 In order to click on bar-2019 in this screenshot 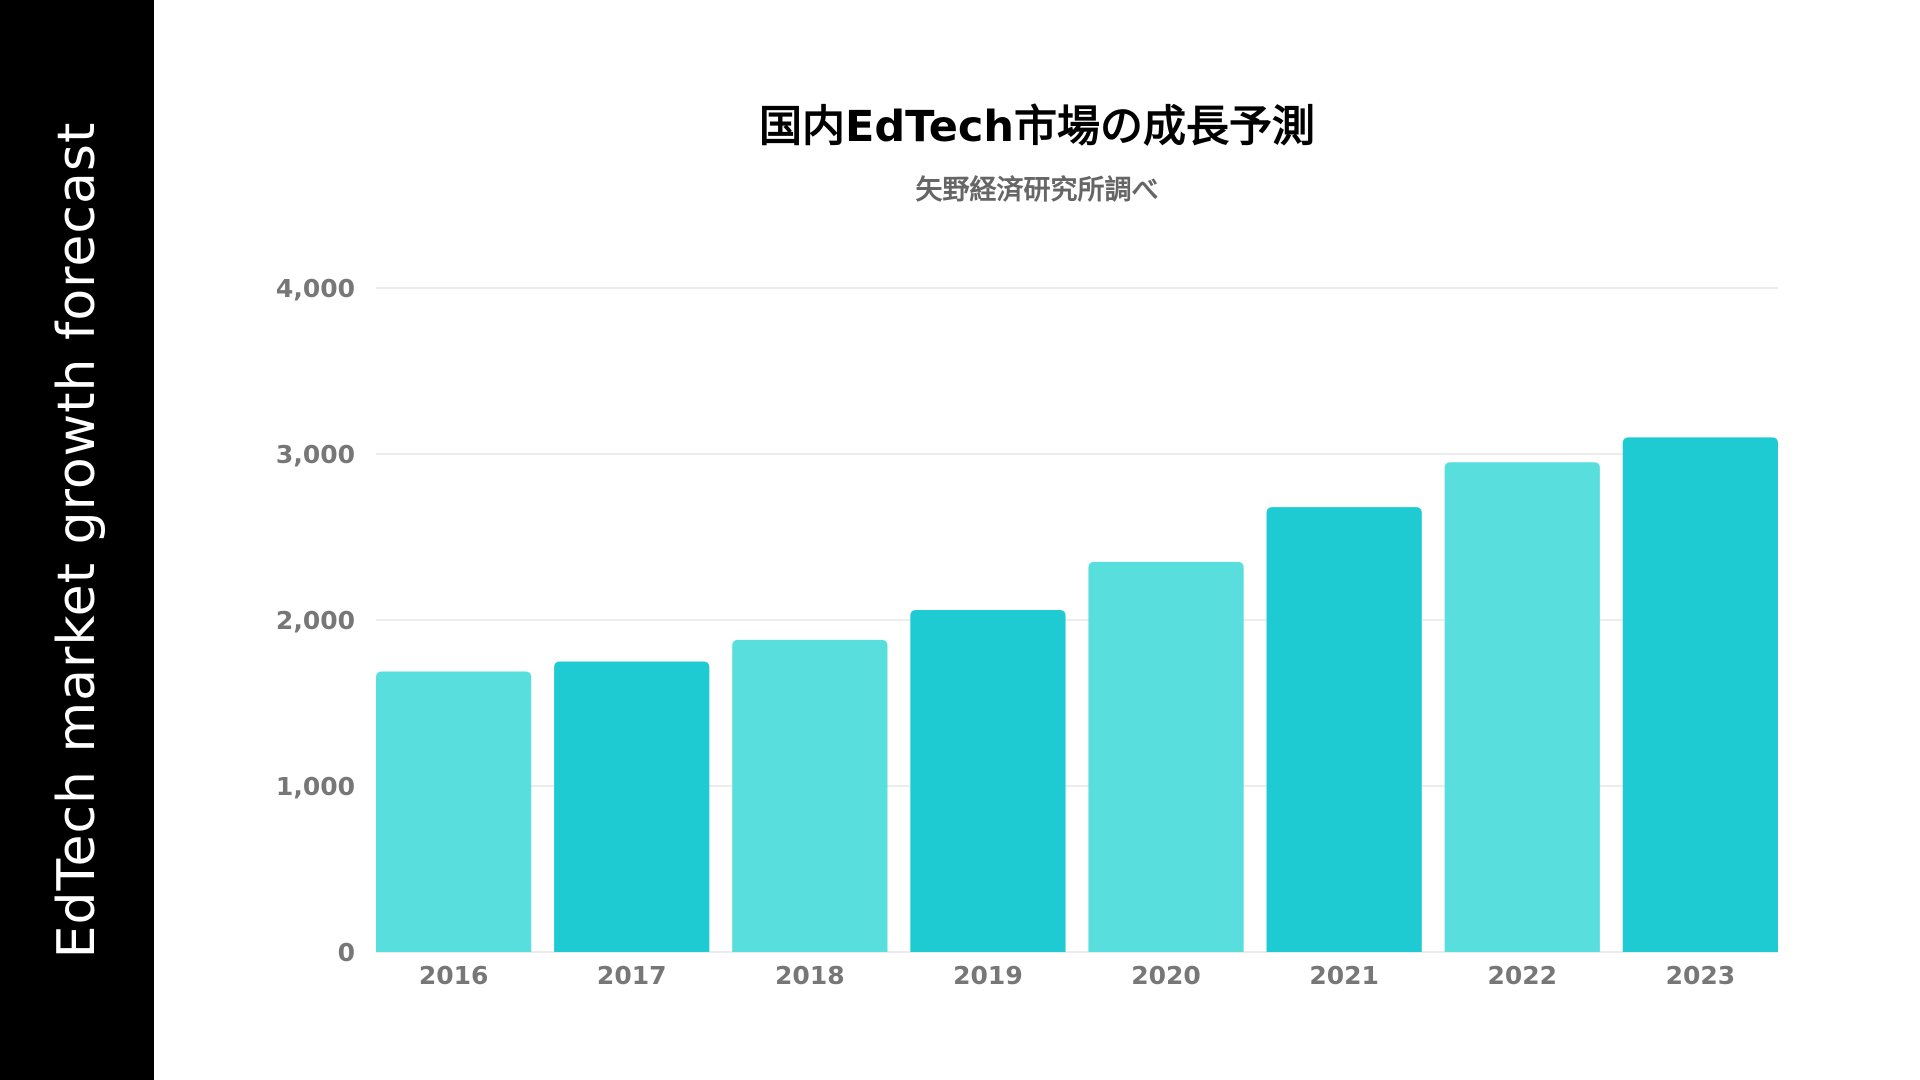, I will do `click(988, 781)`.